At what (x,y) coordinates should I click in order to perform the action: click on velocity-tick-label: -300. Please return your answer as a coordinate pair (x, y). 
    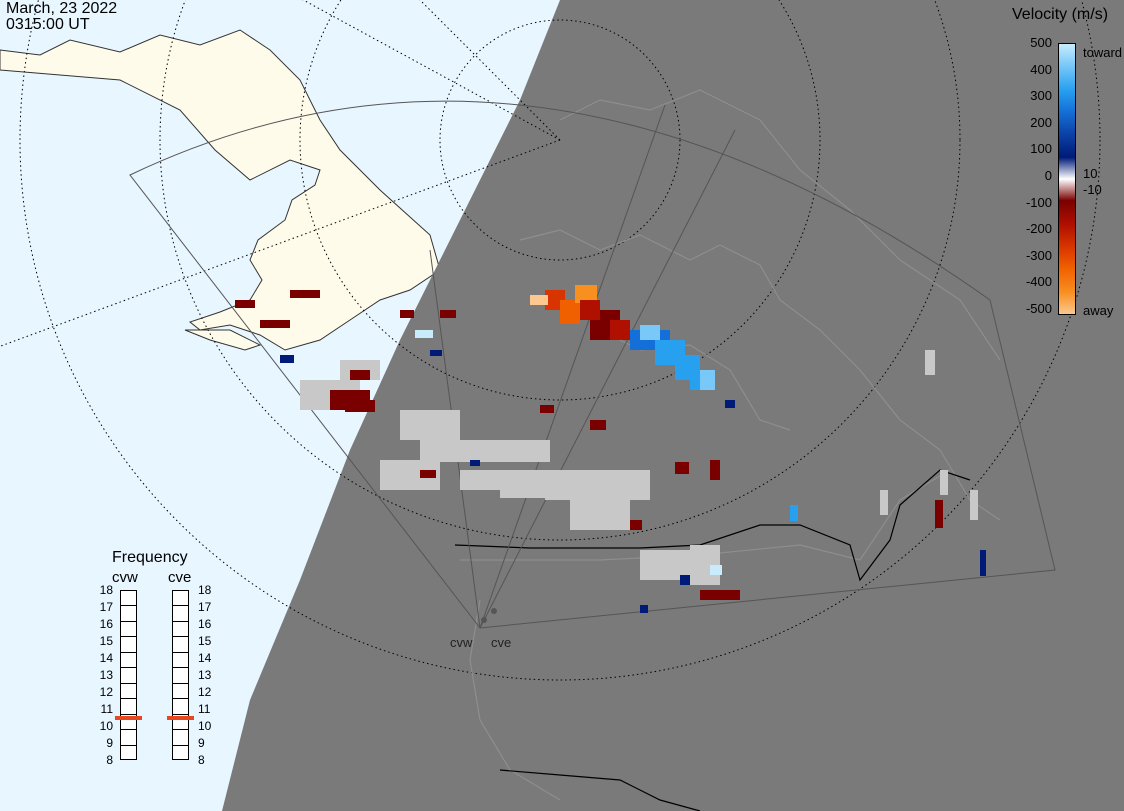
    Looking at the image, I should click on (1038, 255).